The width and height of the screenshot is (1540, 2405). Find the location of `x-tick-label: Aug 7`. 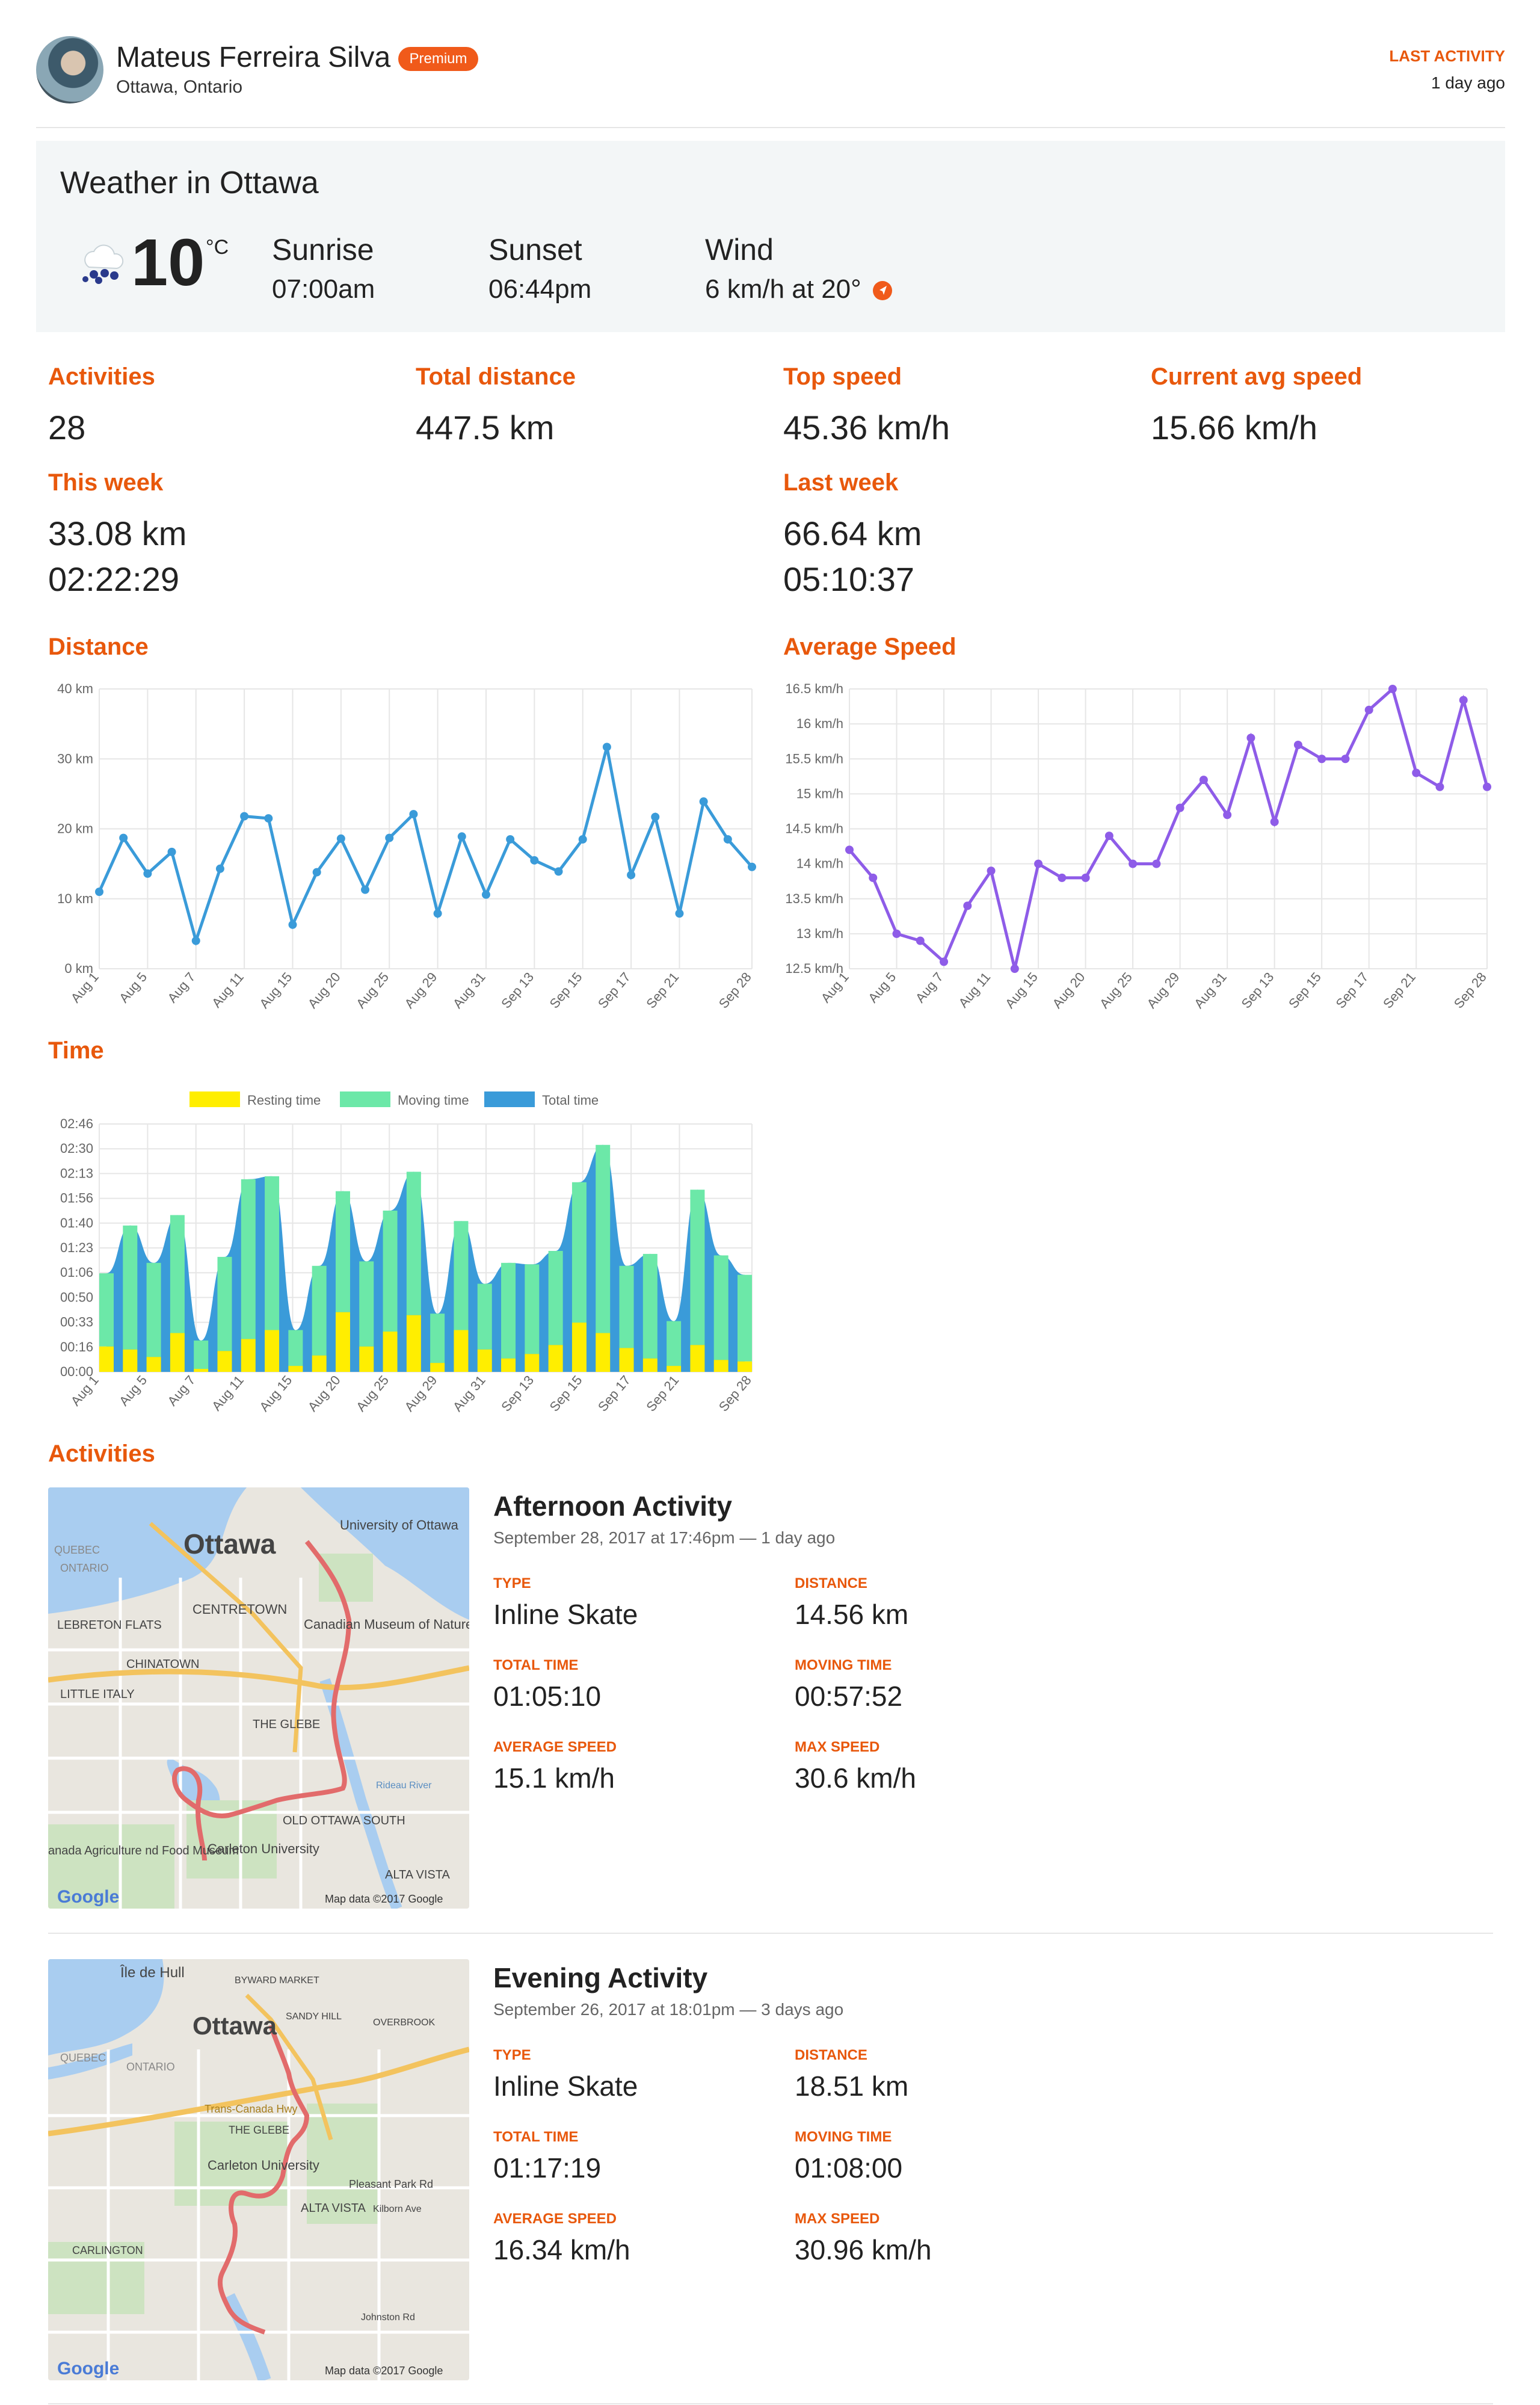

x-tick-label: Aug 7 is located at coordinates (181, 987).